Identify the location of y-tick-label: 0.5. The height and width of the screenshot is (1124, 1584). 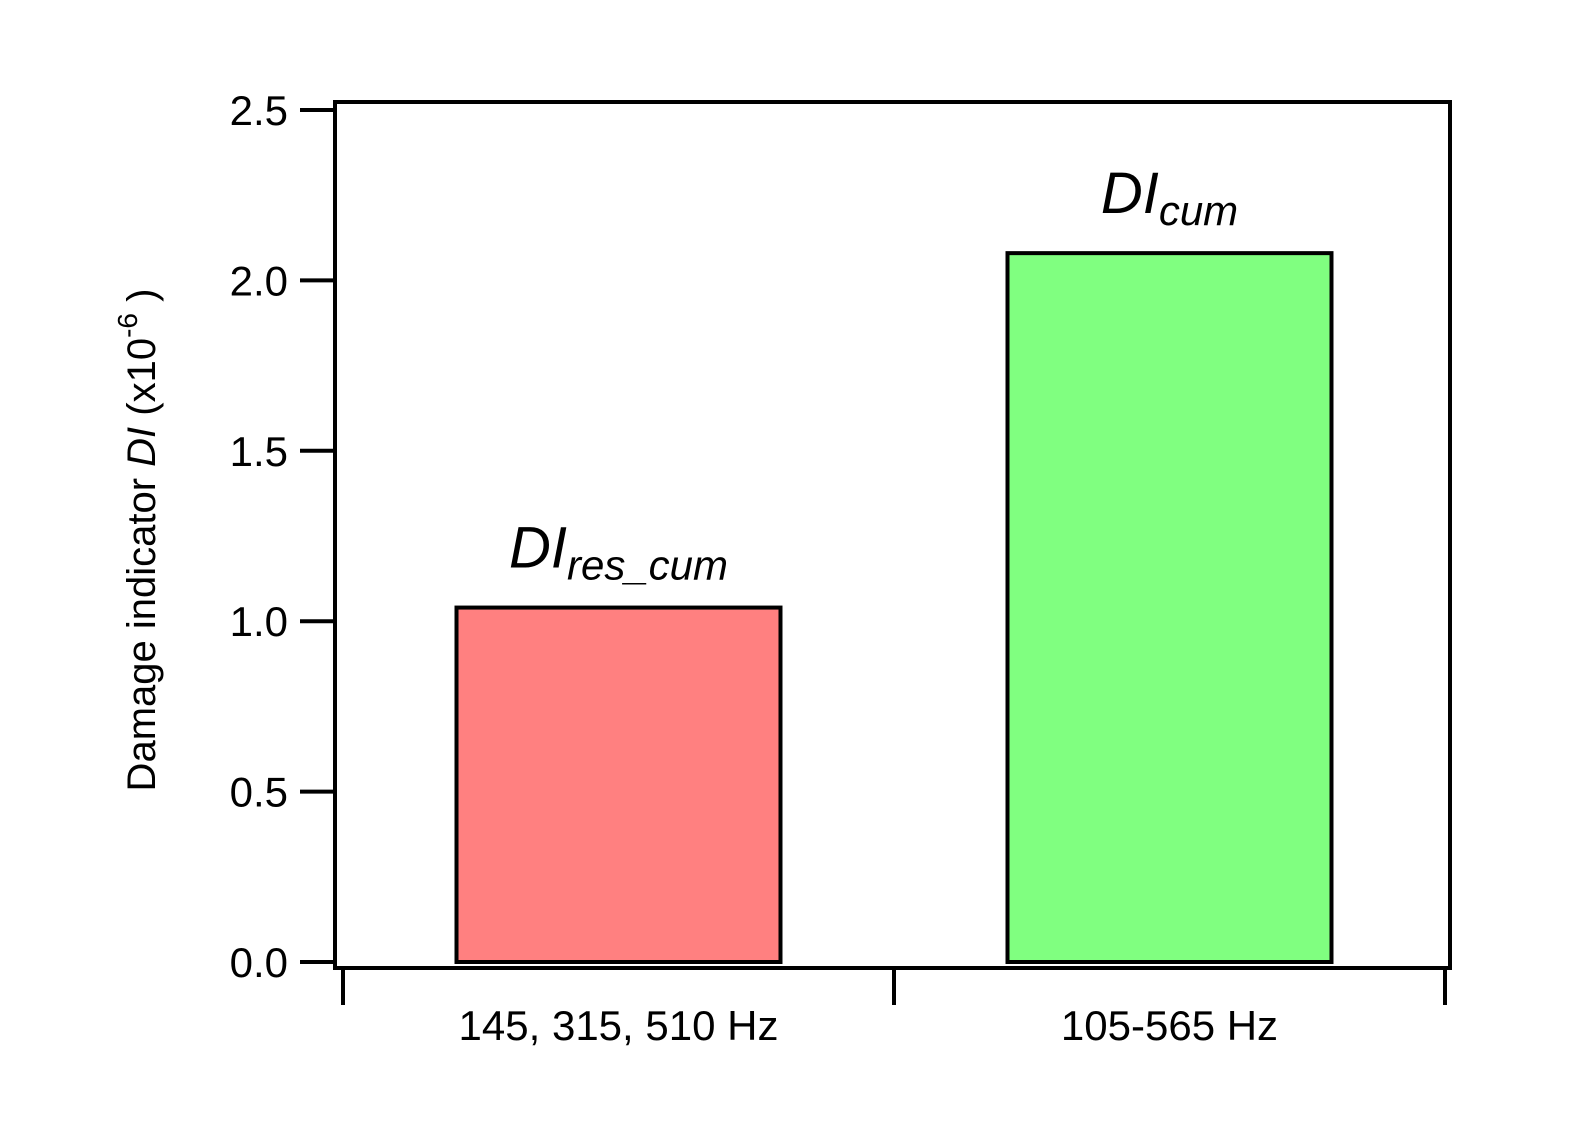
(259, 792).